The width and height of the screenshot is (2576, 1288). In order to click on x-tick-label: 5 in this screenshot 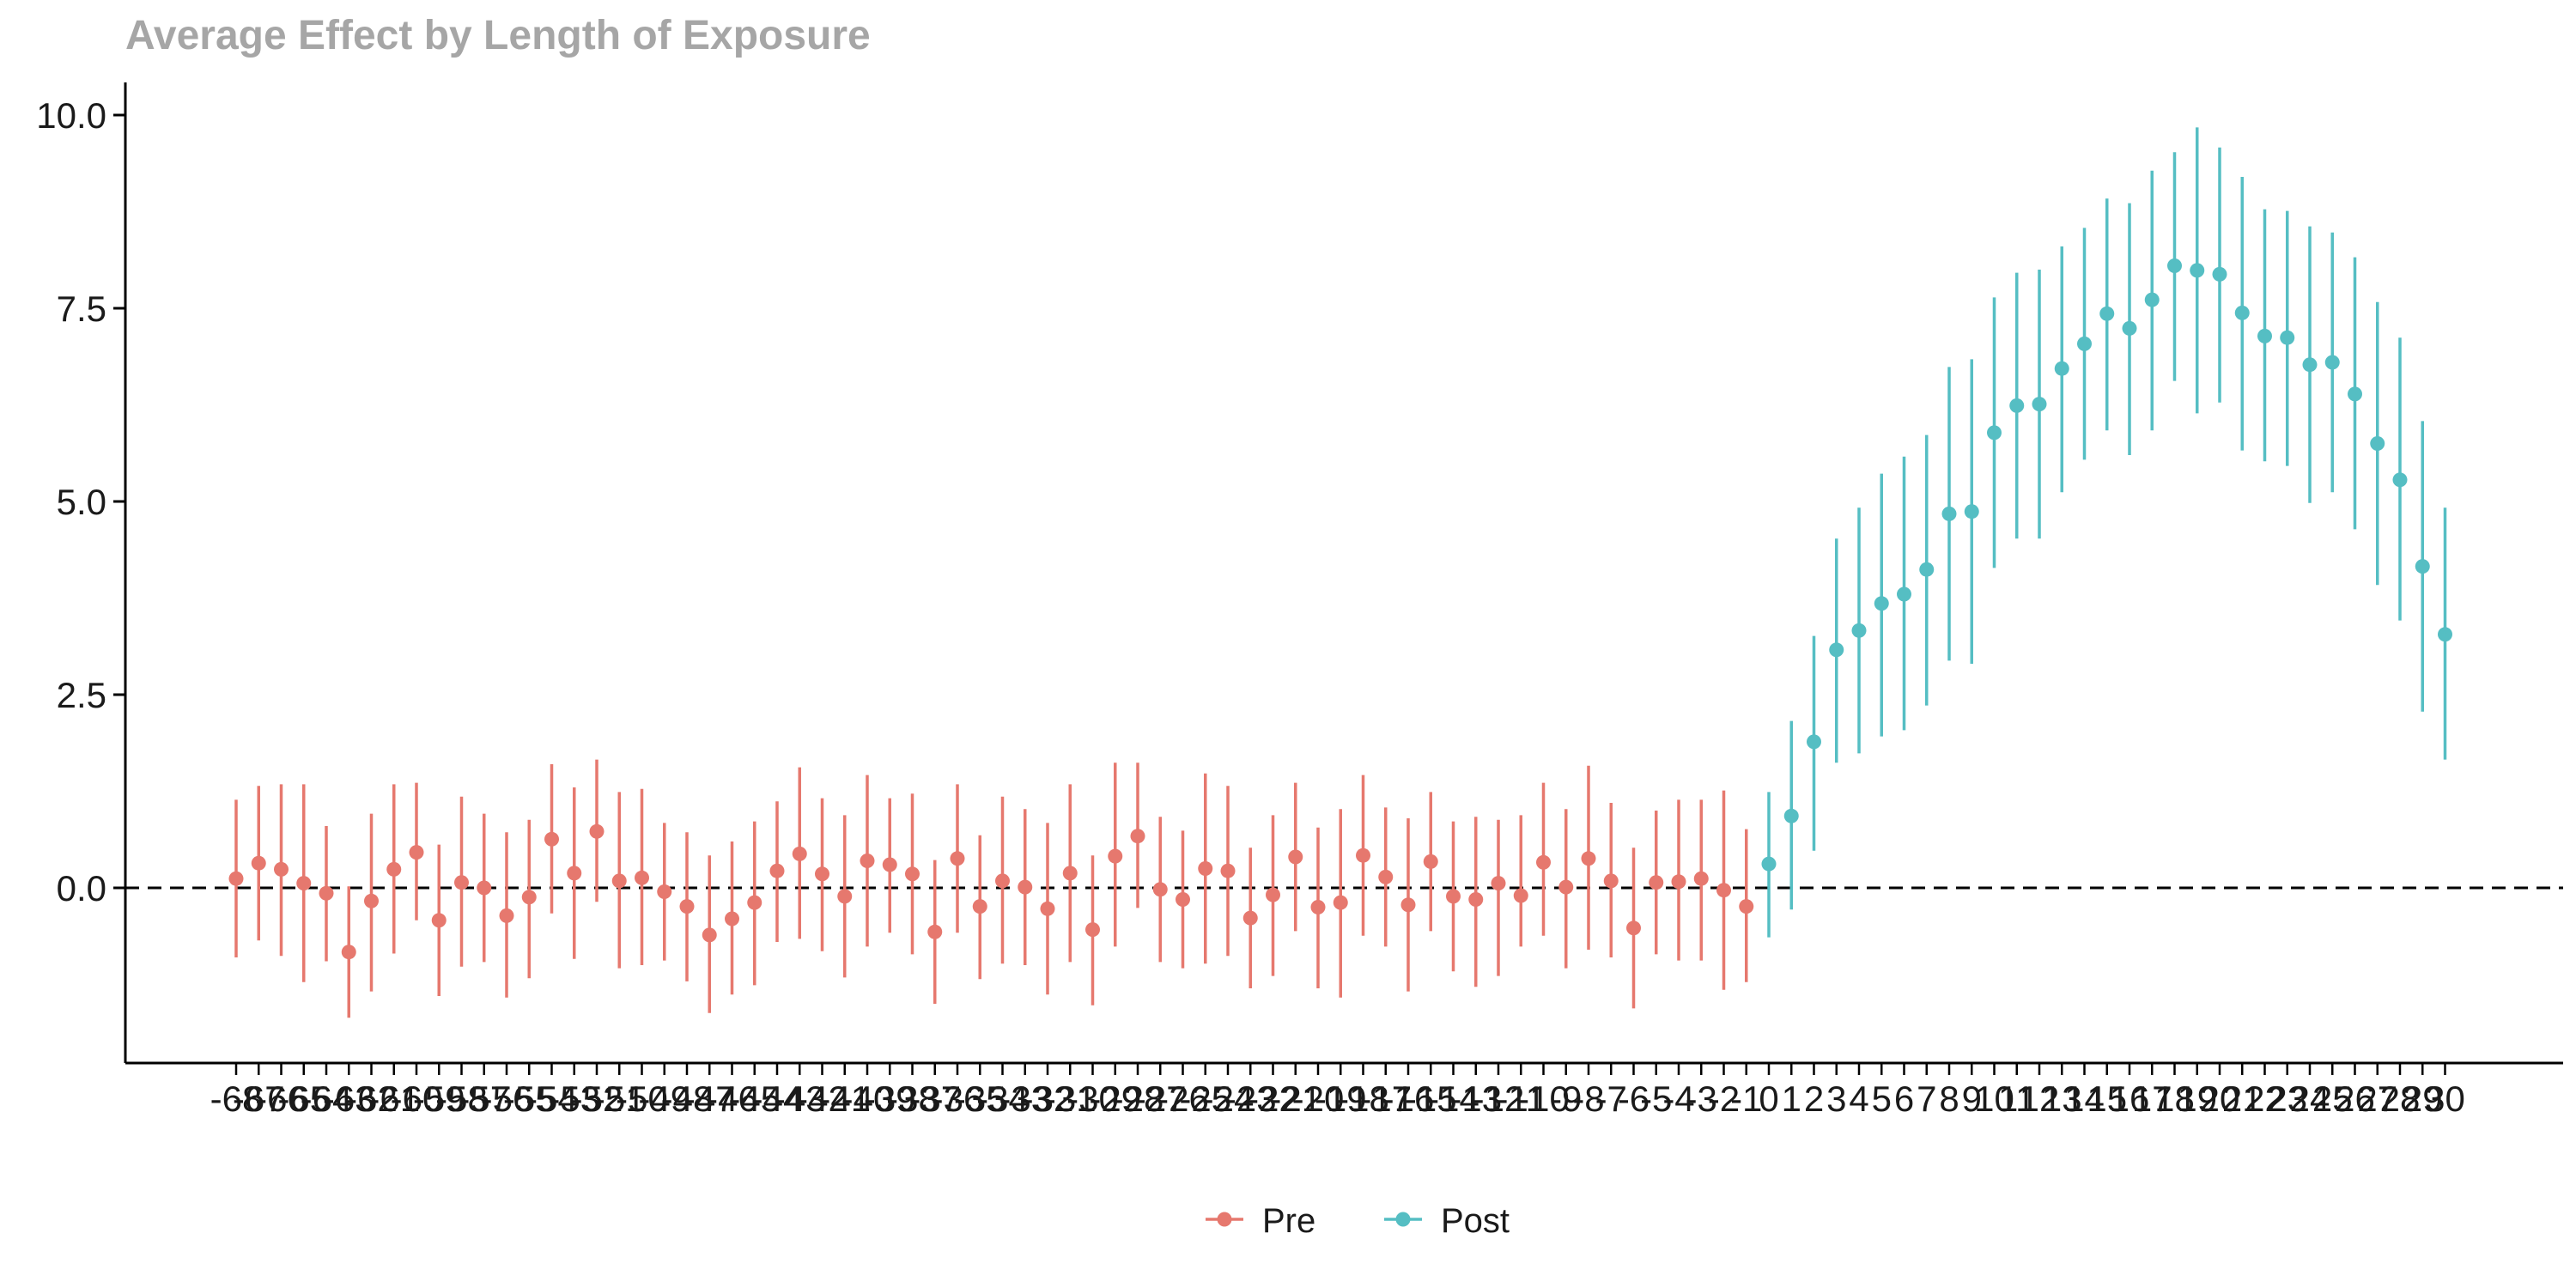, I will do `click(1882, 1098)`.